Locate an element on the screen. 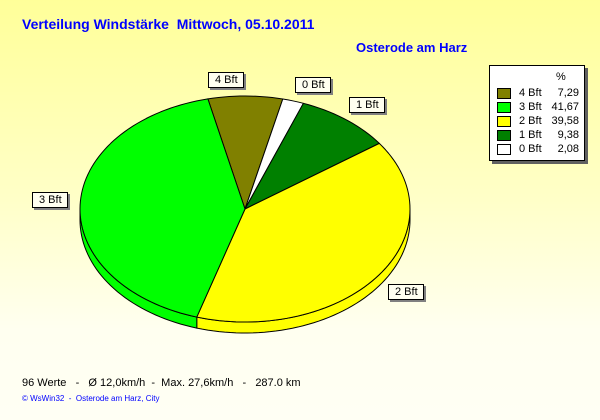  pie-slice-1-bft is located at coordinates (312, 156).